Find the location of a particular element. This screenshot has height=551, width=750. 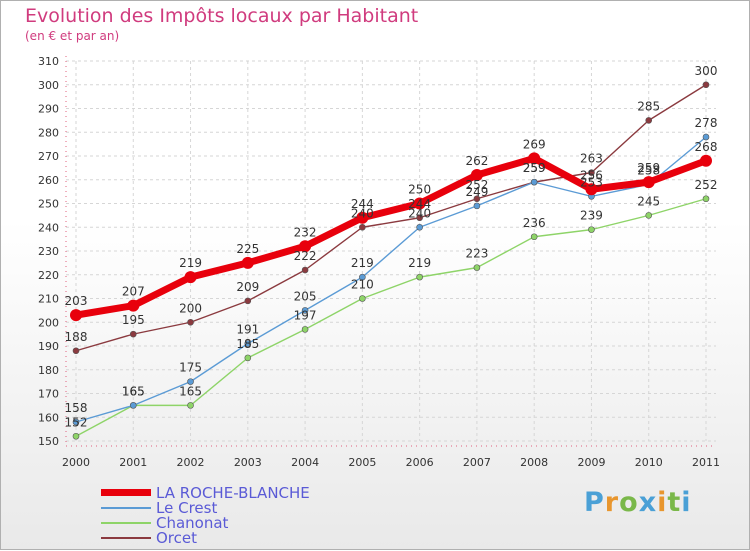

data-label: 152 is located at coordinates (76, 422).